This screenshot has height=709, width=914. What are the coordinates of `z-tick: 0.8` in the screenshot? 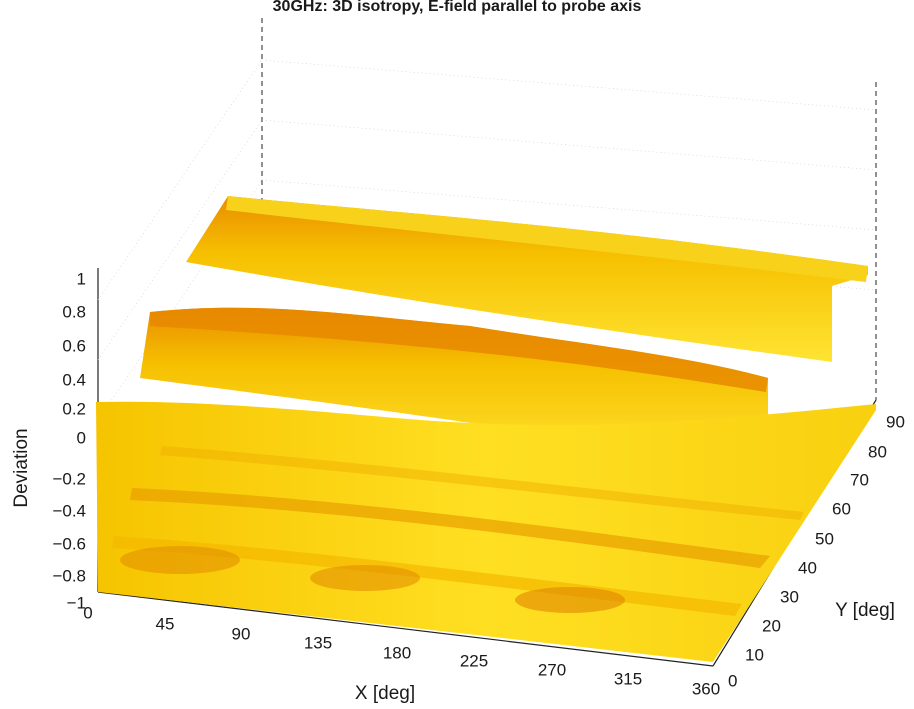 It's located at (74, 311).